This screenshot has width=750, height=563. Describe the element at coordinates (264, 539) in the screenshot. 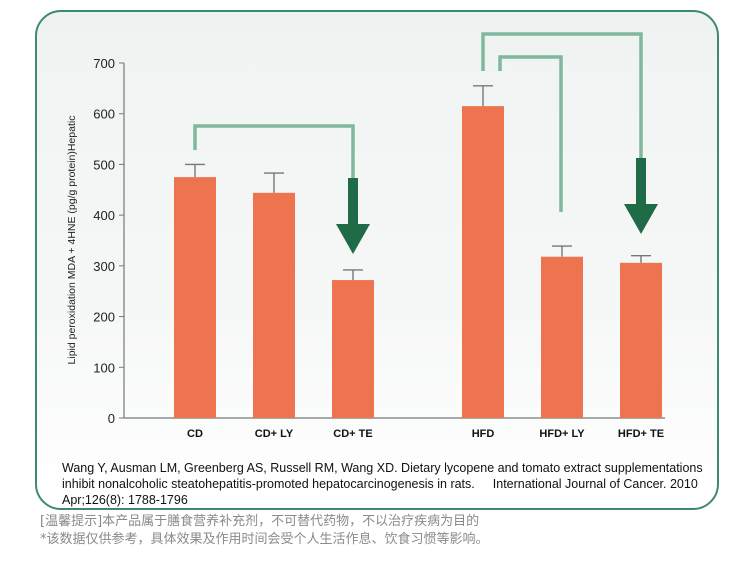

I see `disclaimer-line-2: *该数据仅供参考，具体效果及作用时间会受个人生活作息、饮食习惯等影响。` at that location.